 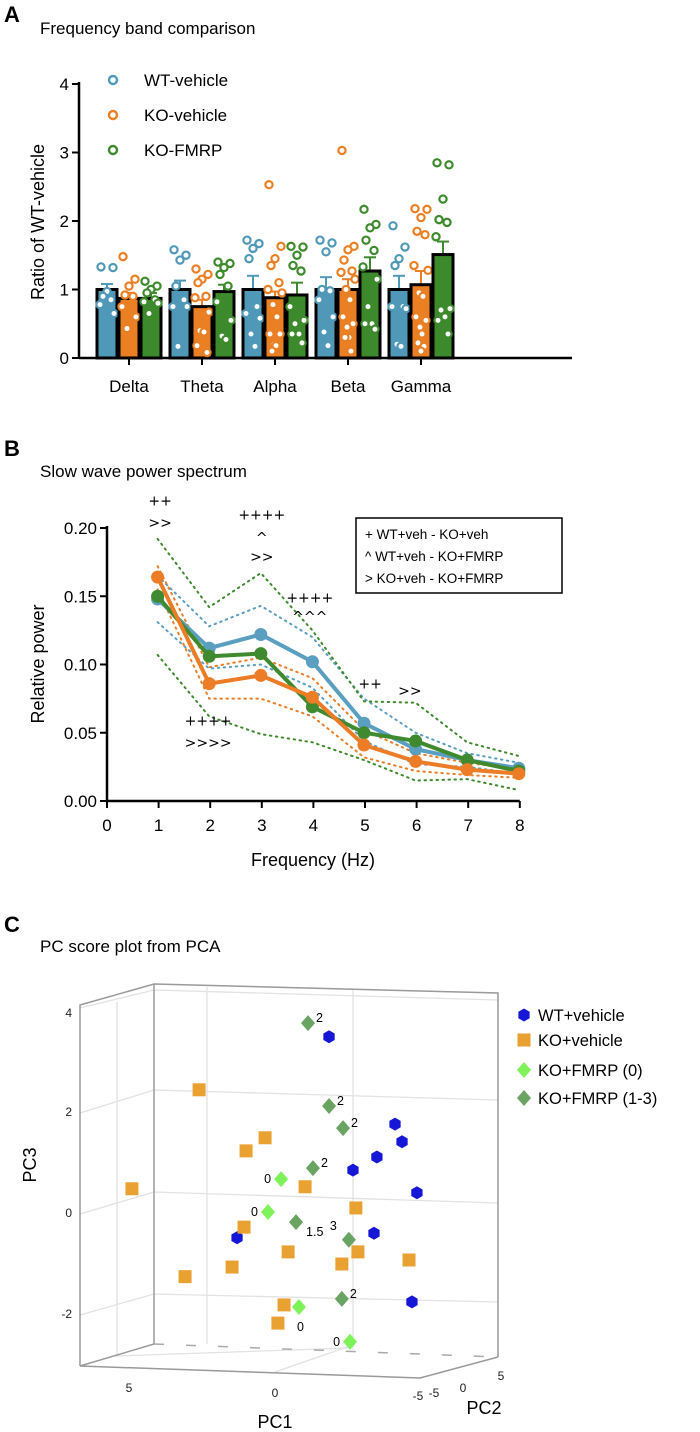 What do you see at coordinates (12, 924) in the screenshot?
I see `panel-letter-c: C` at bounding box center [12, 924].